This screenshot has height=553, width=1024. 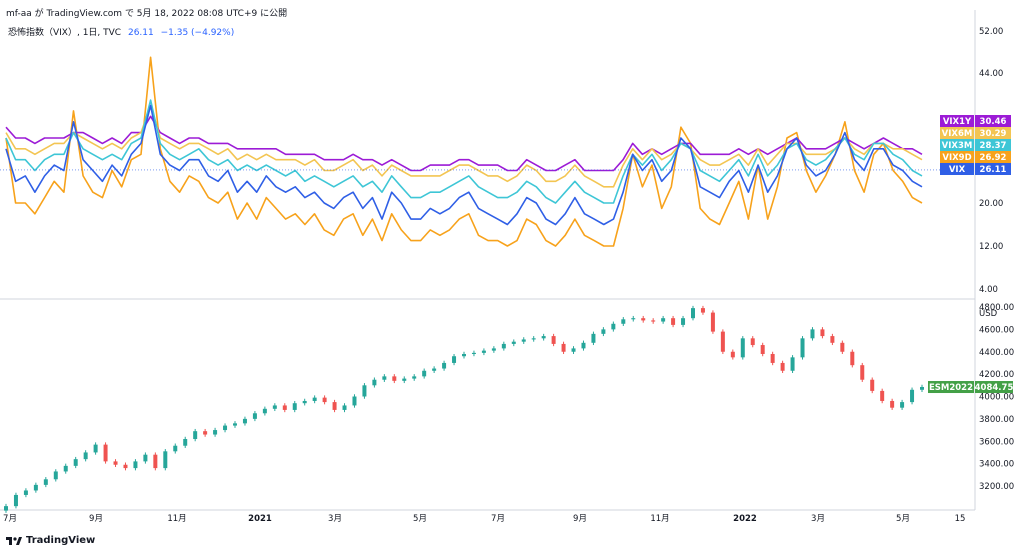 I want to click on es-axis-tick-label: 4400.00, so click(x=996, y=353).